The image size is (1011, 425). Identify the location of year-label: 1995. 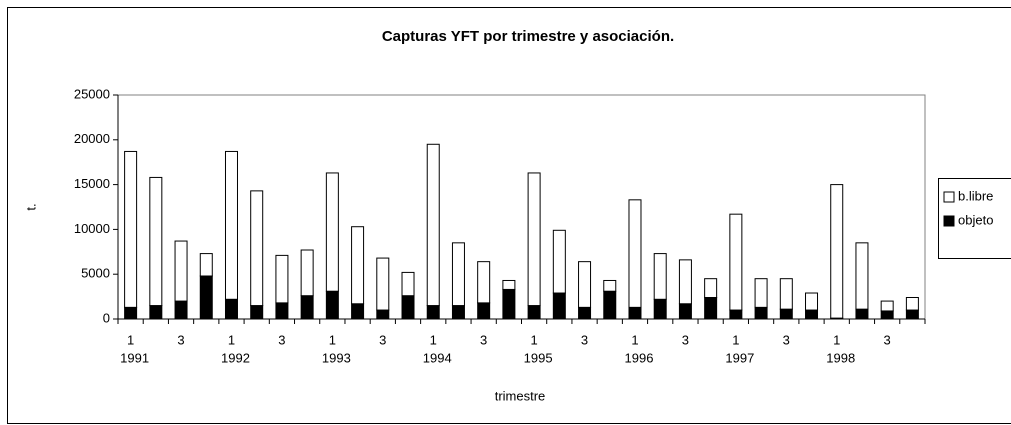
(538, 357).